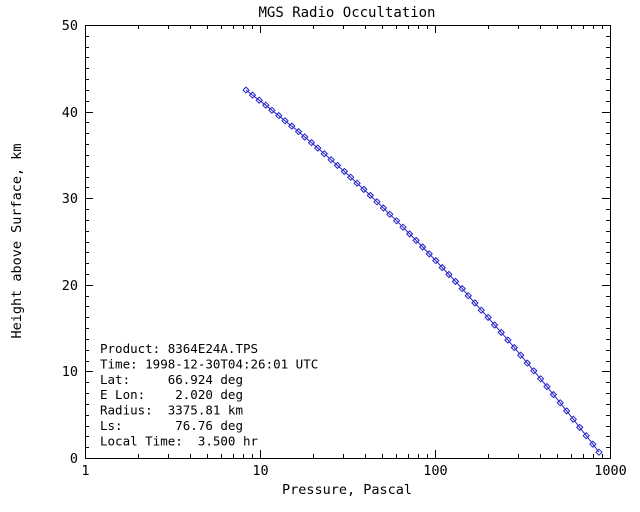 The height and width of the screenshot is (512, 640). I want to click on annotation-line: Lat: 66.924 deg, so click(171, 379).